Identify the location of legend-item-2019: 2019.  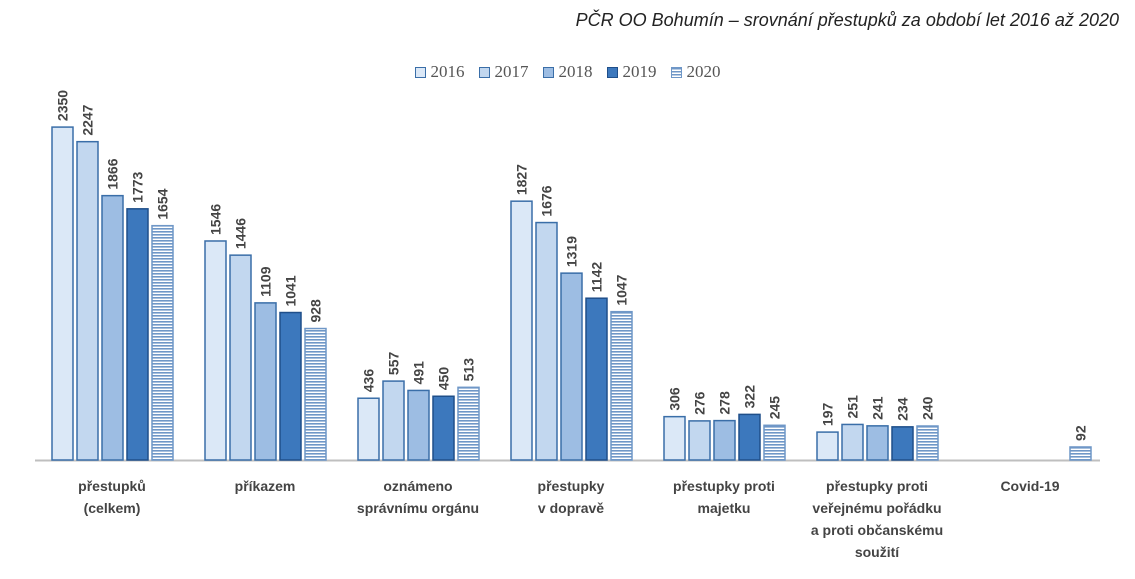
(631, 72).